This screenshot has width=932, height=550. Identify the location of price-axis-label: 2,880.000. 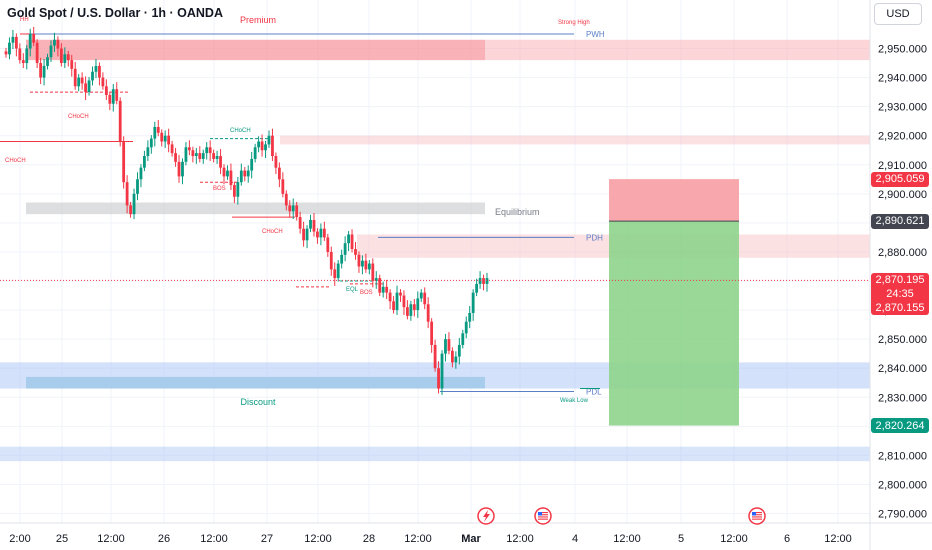
(902, 253).